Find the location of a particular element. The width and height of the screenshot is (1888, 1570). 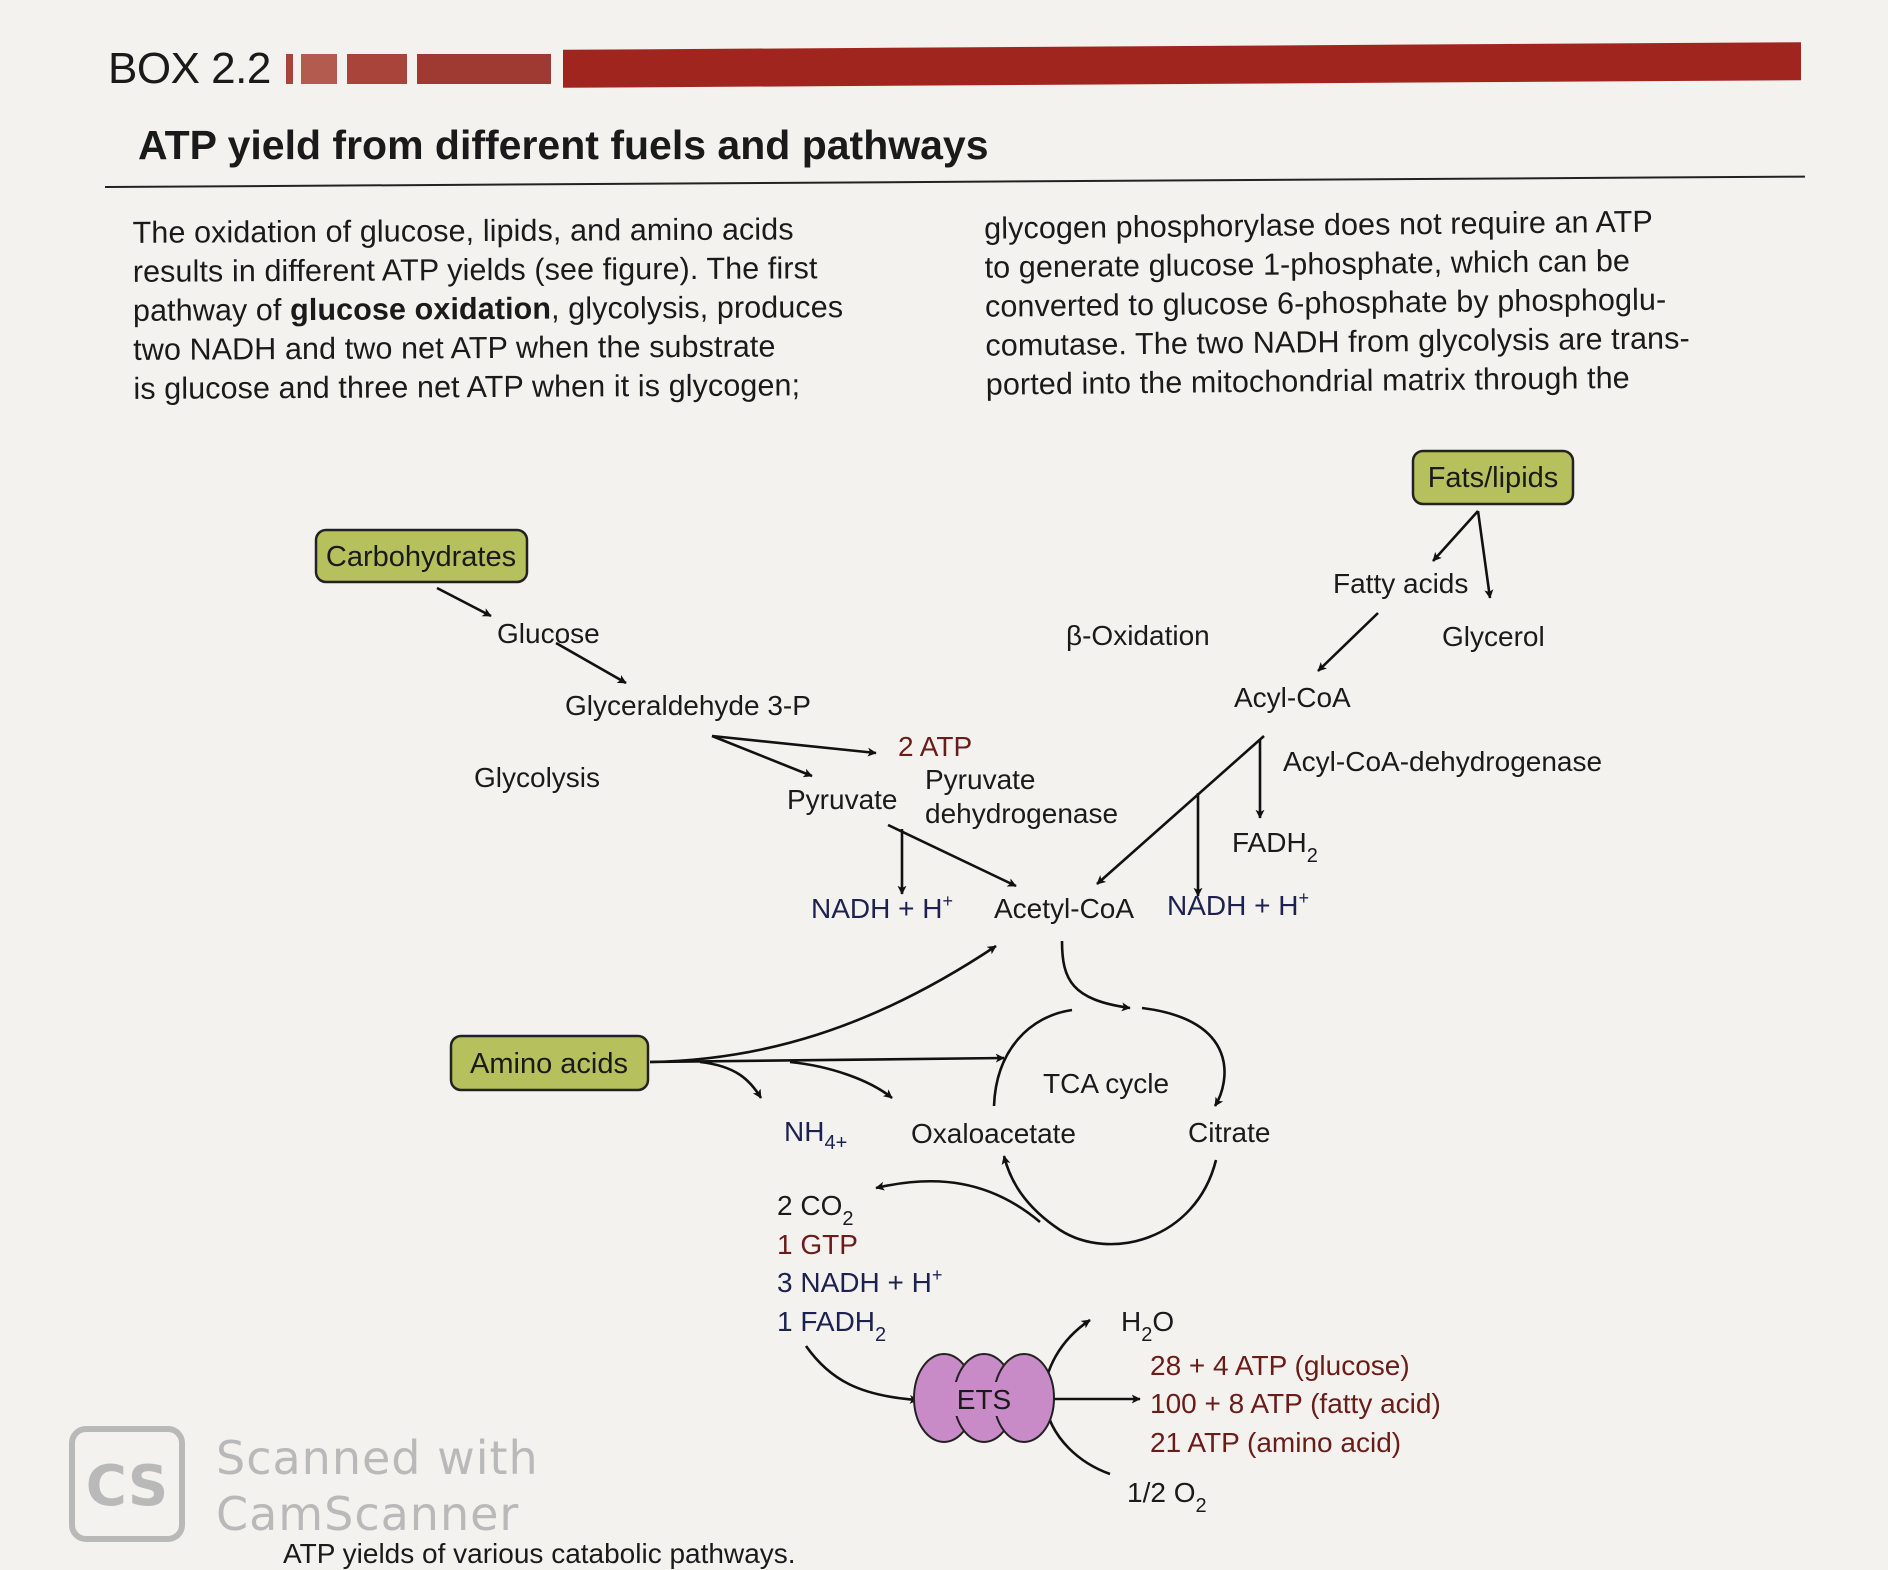

svg-text: CS is located at coordinates (127, 1486).